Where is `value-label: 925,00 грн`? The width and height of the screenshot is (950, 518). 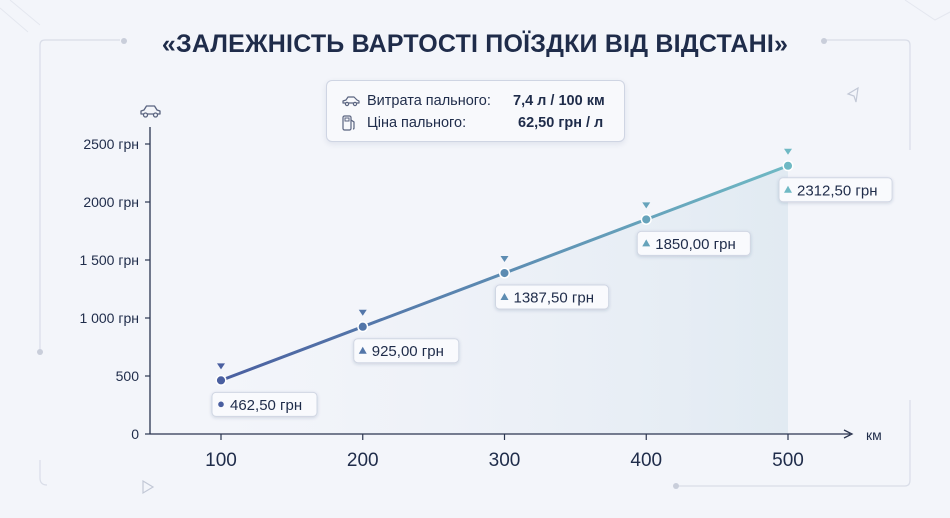 value-label: 925,00 грн is located at coordinates (406, 351).